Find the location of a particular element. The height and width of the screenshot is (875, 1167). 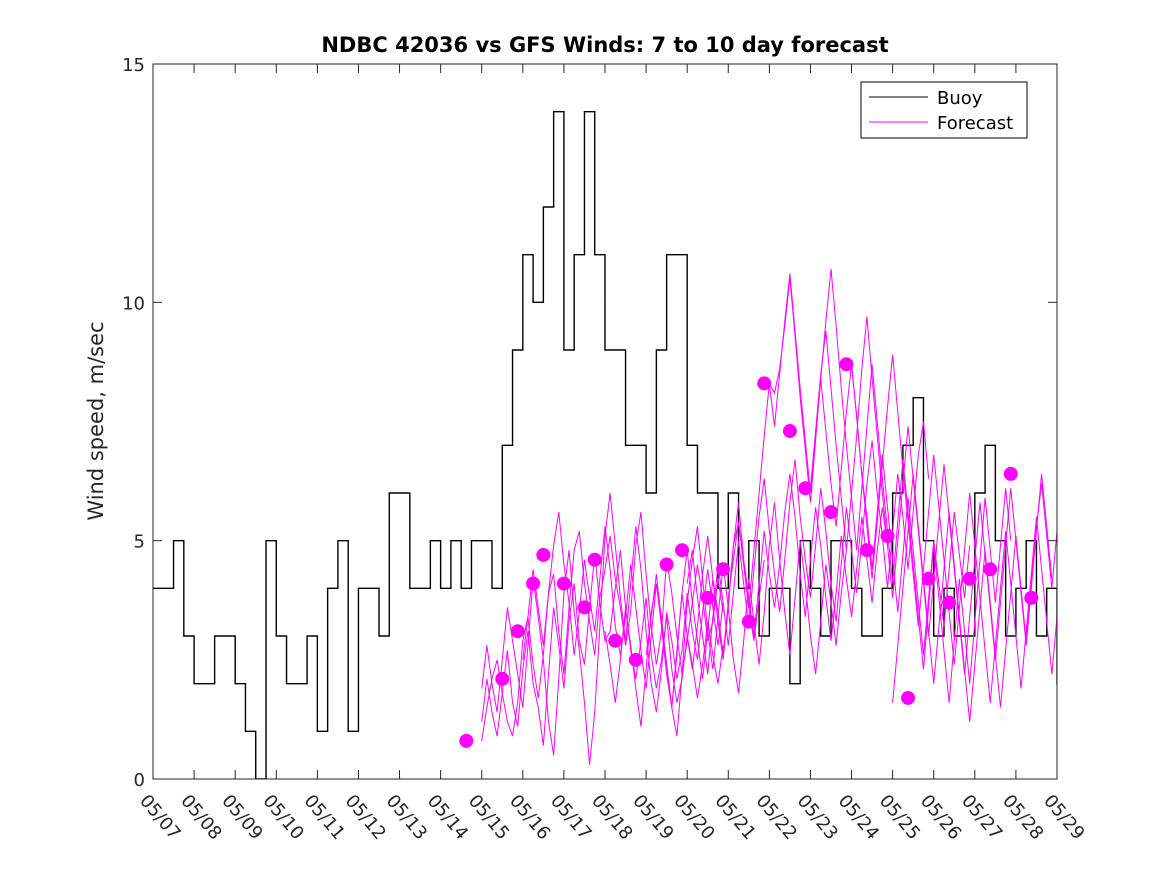

x-tick-label: 05/11 is located at coordinates (324, 817).